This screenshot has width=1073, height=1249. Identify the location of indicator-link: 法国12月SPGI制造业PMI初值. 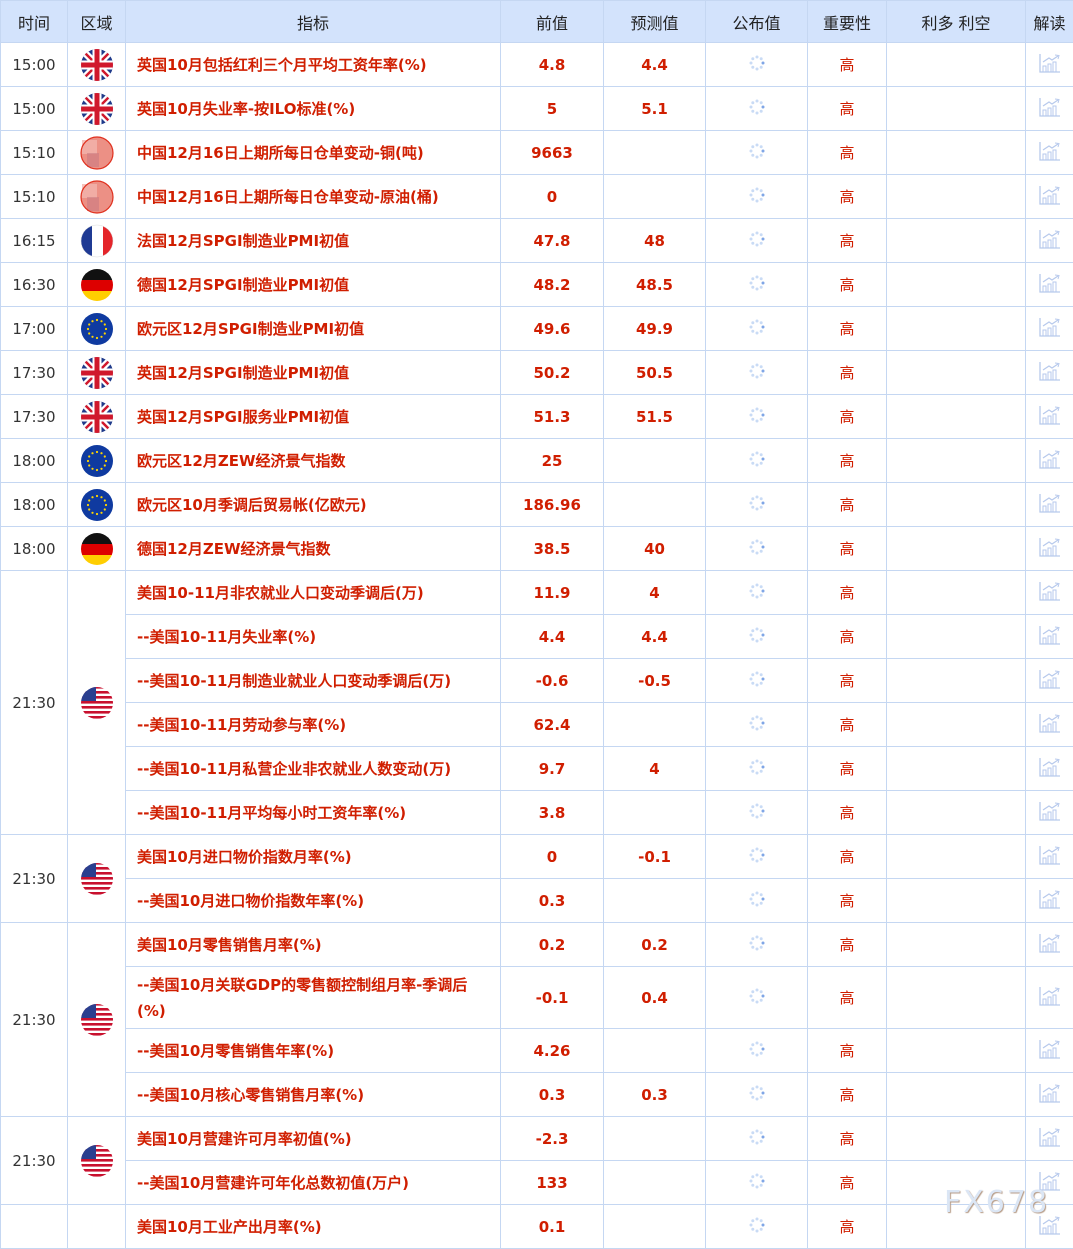
(313, 241).